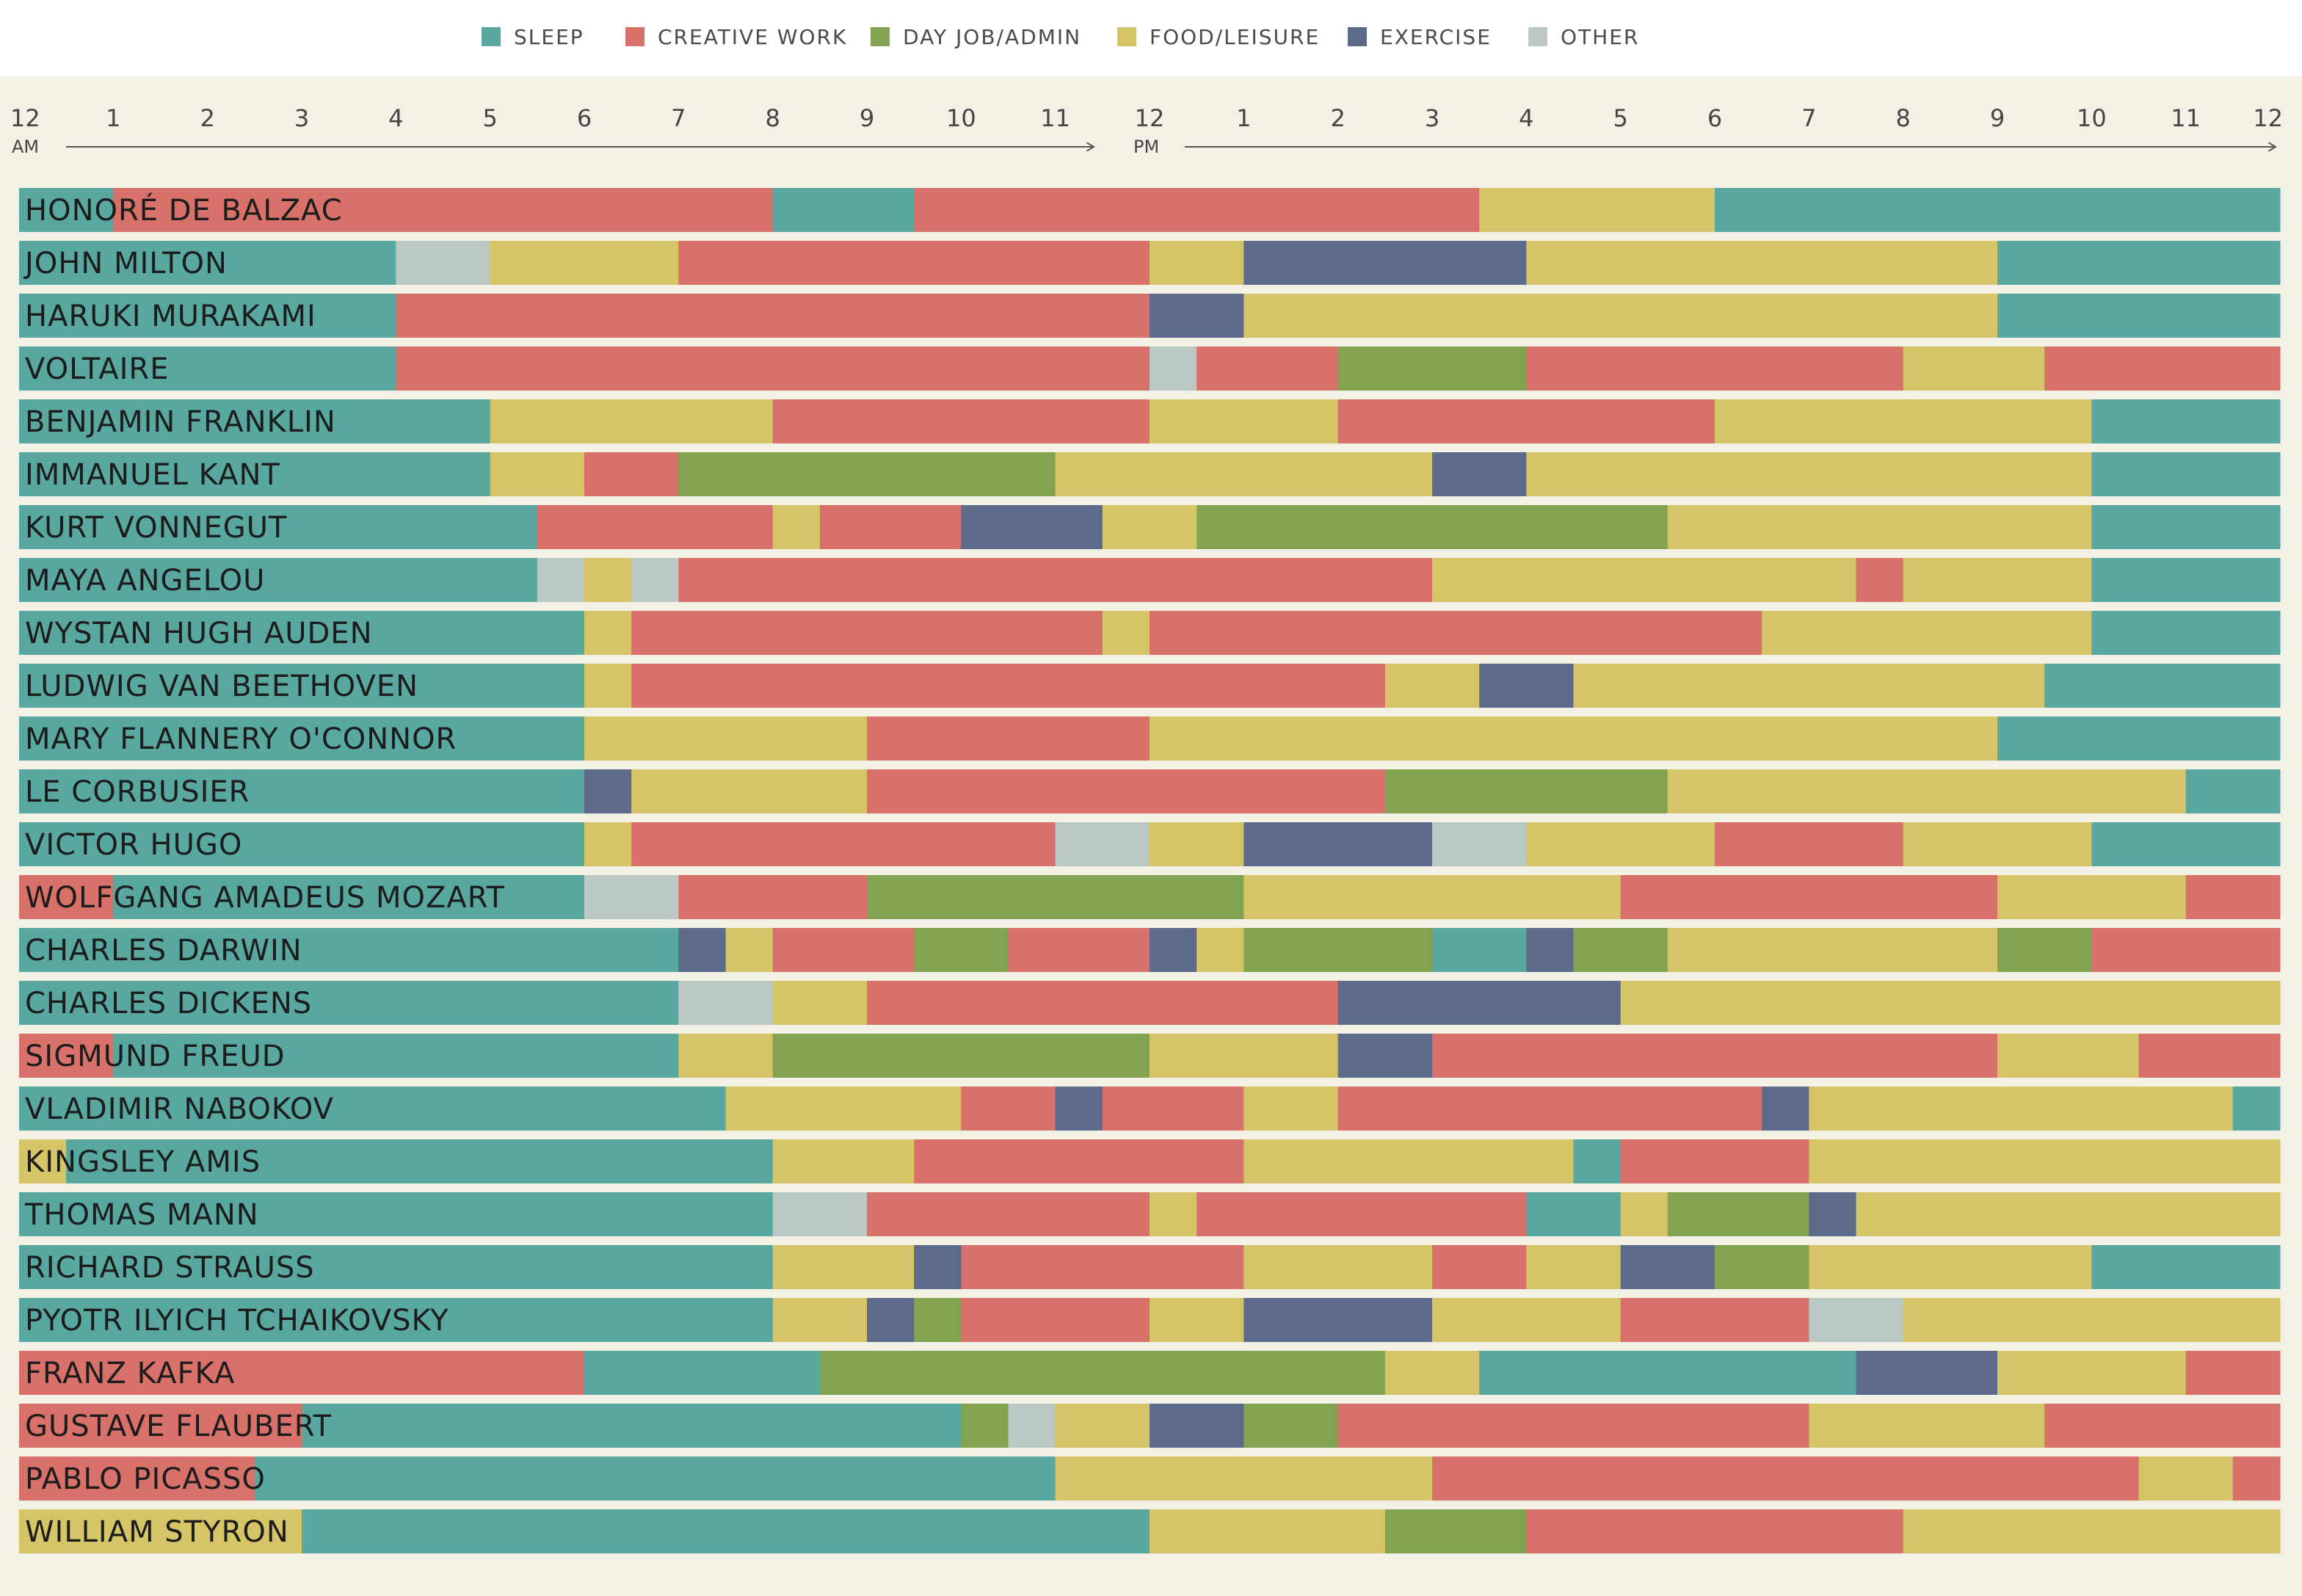  I want to click on row-label: MARY FLANNERY O'CONNOR, so click(241, 739).